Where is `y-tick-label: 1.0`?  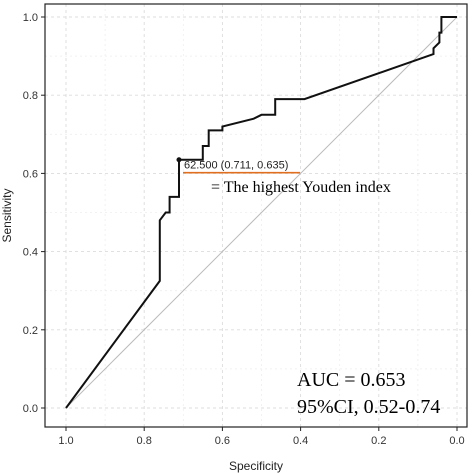 y-tick-label: 1.0 is located at coordinates (30, 18).